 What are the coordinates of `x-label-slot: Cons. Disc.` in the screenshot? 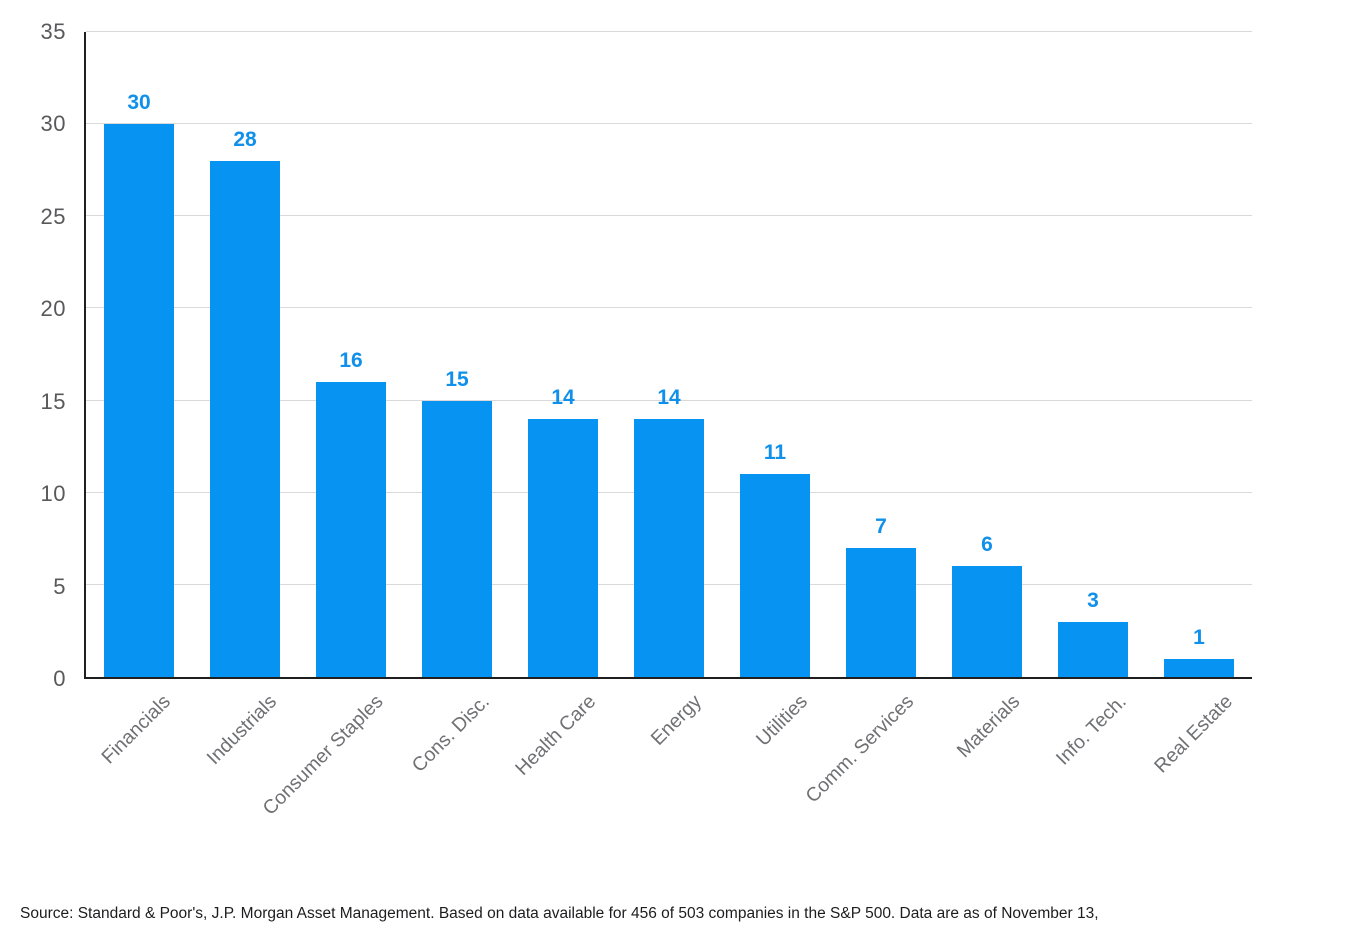 It's located at (456, 774).